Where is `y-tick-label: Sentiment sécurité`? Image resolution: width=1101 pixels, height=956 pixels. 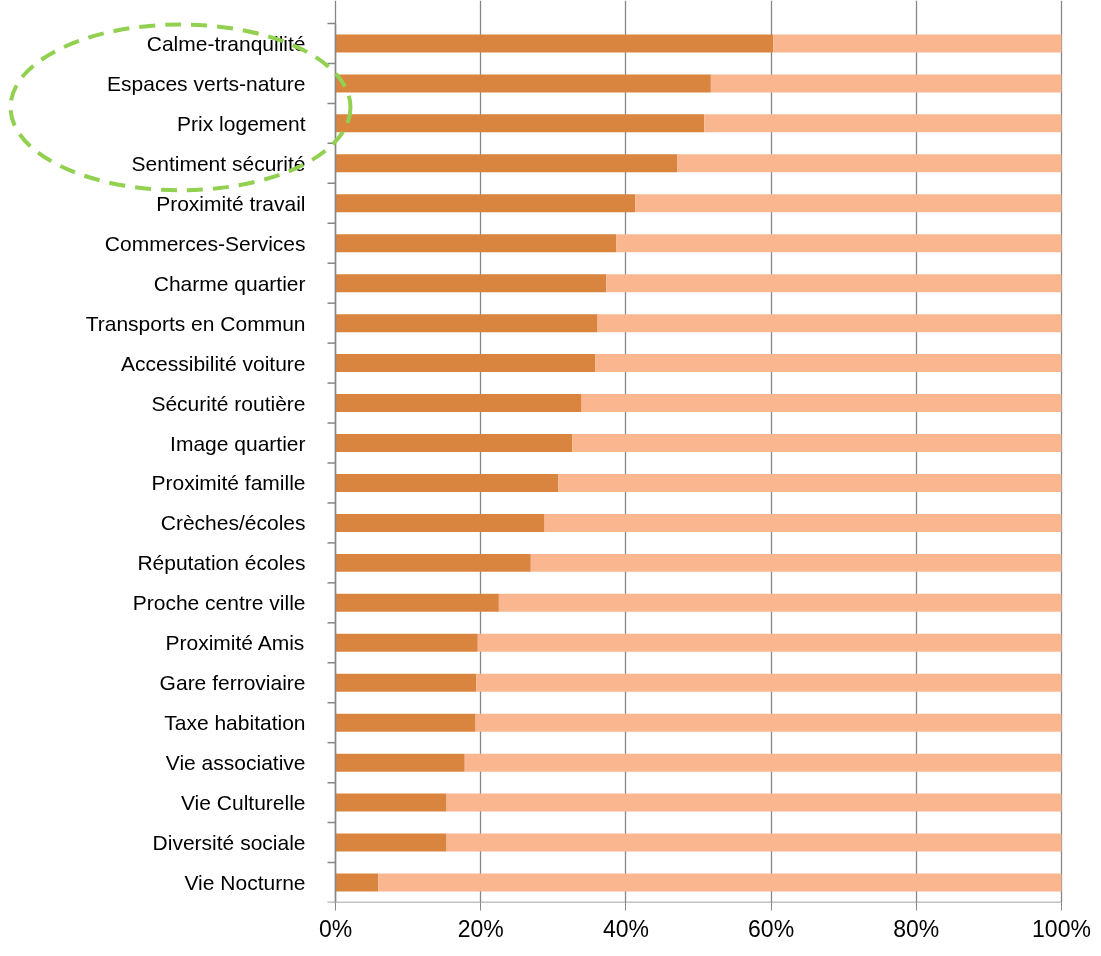 y-tick-label: Sentiment sécurité is located at coordinates (218, 163).